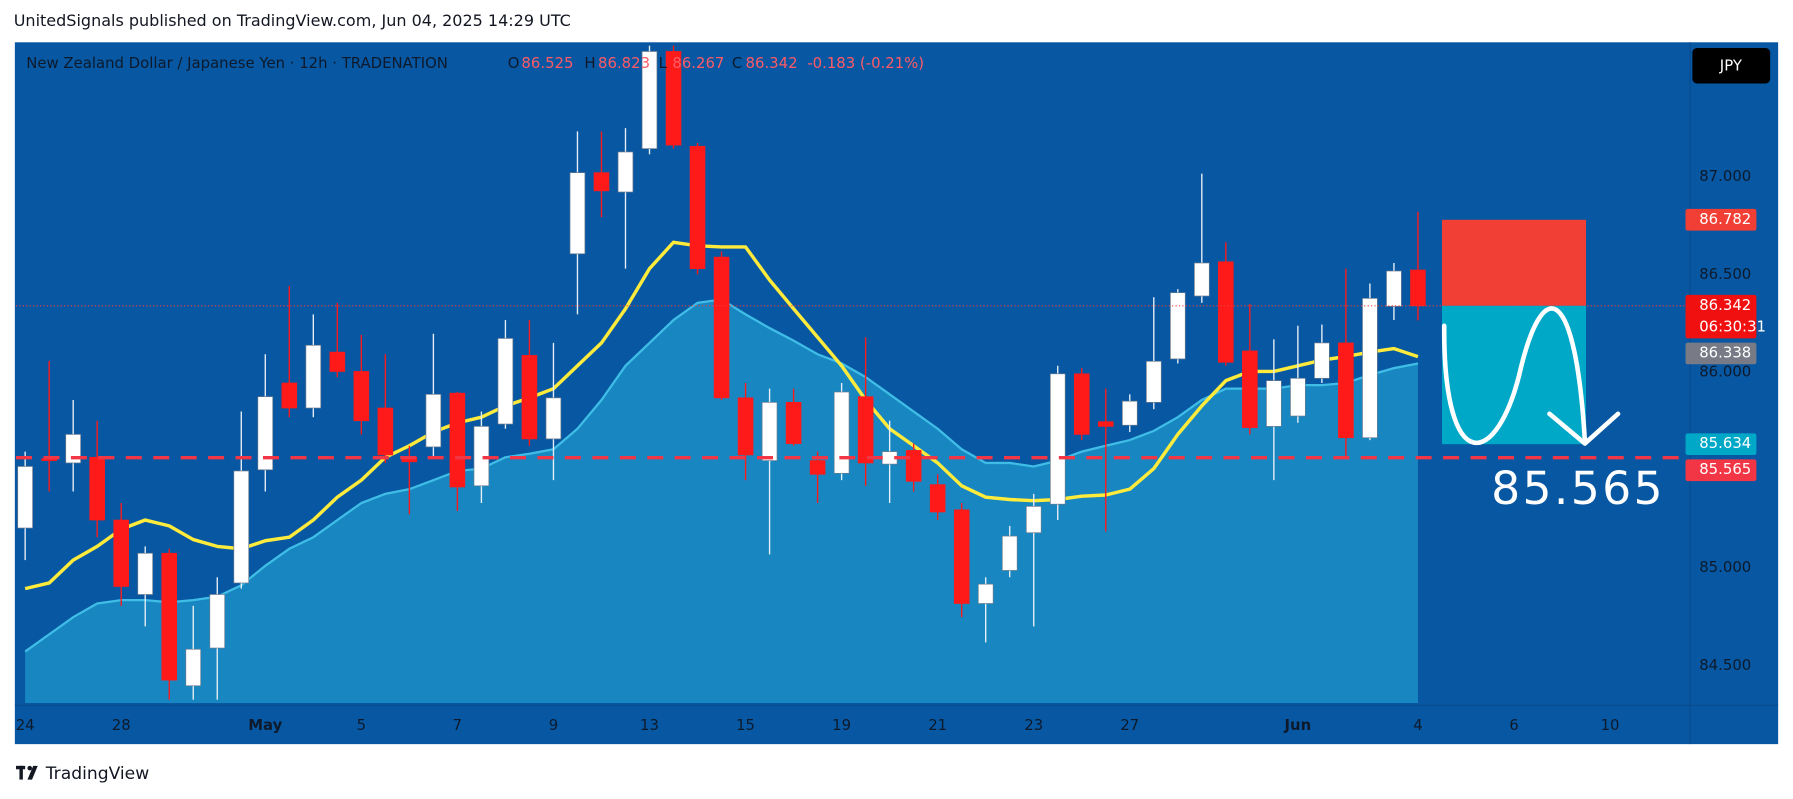  What do you see at coordinates (1513, 725) in the screenshot?
I see `x-tick-label: 6` at bounding box center [1513, 725].